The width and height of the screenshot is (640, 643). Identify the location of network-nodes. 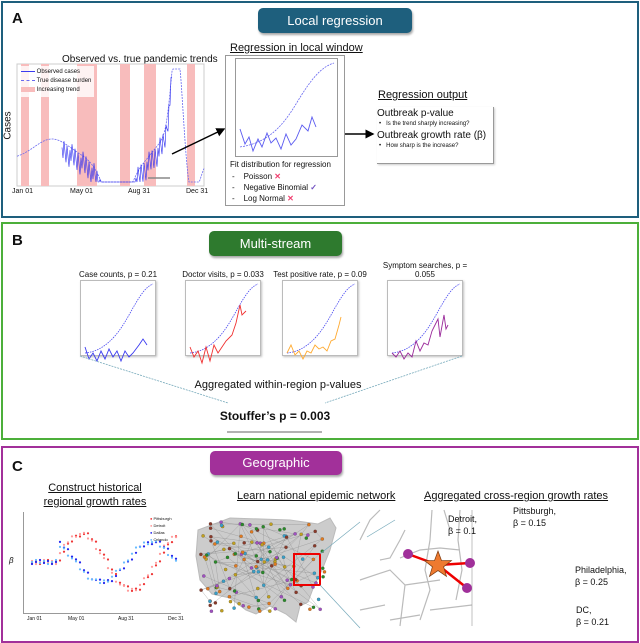
(263, 566).